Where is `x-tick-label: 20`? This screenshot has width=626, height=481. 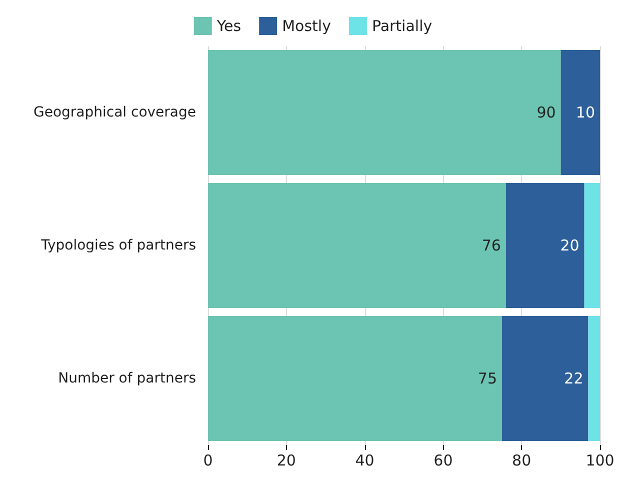 x-tick-label: 20 is located at coordinates (286, 461).